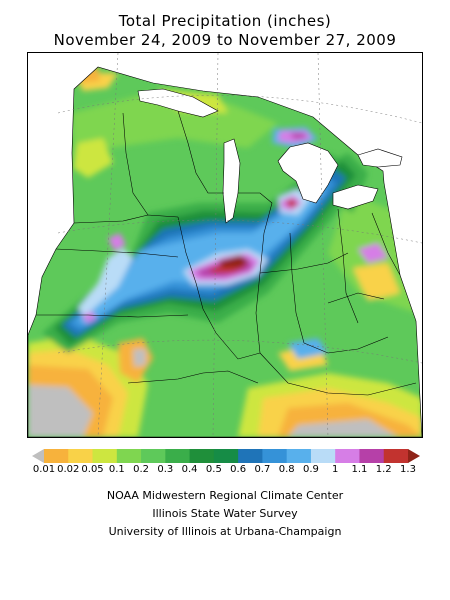  What do you see at coordinates (44, 469) in the screenshot?
I see `color-scale-label: 0.01` at bounding box center [44, 469].